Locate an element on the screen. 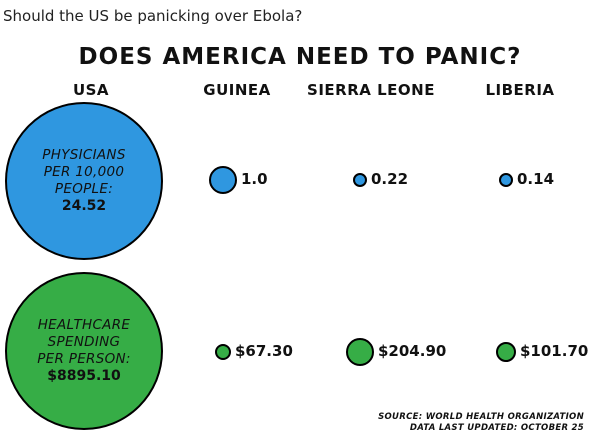 The image size is (600, 439). page-question: Should the US be panicking over Ebola? is located at coordinates (153, 16).